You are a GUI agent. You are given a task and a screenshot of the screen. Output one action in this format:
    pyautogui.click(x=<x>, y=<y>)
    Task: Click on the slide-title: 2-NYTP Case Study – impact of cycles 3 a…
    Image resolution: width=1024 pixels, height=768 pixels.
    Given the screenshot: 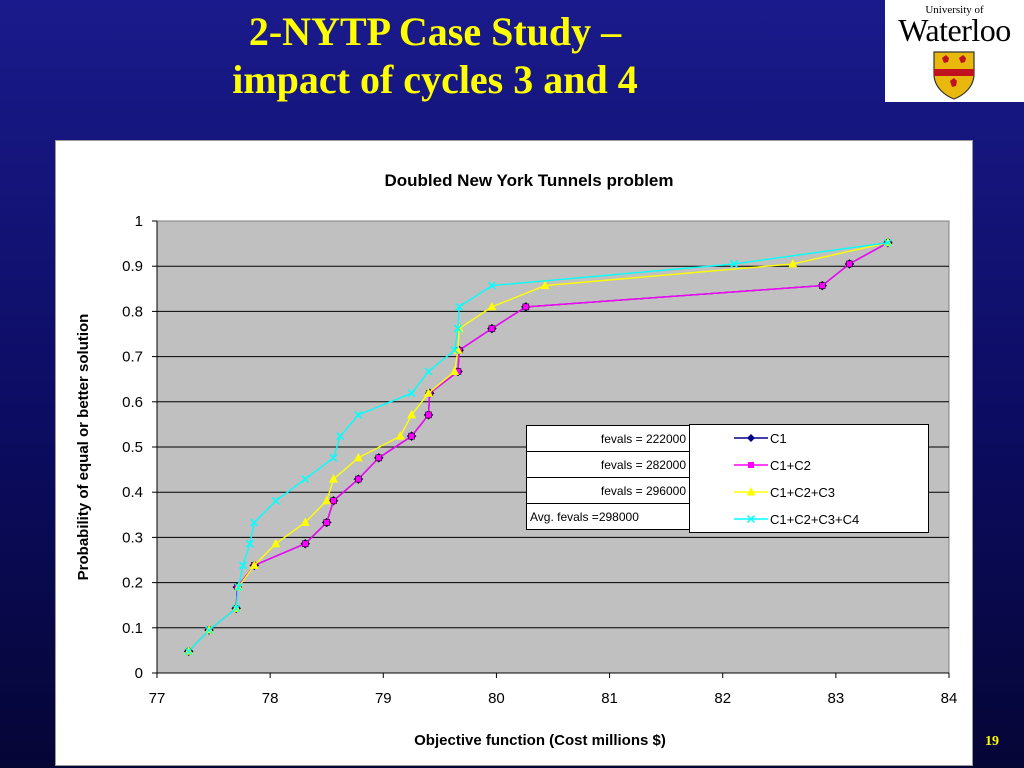 What is the action you would take?
    pyautogui.click(x=435, y=56)
    